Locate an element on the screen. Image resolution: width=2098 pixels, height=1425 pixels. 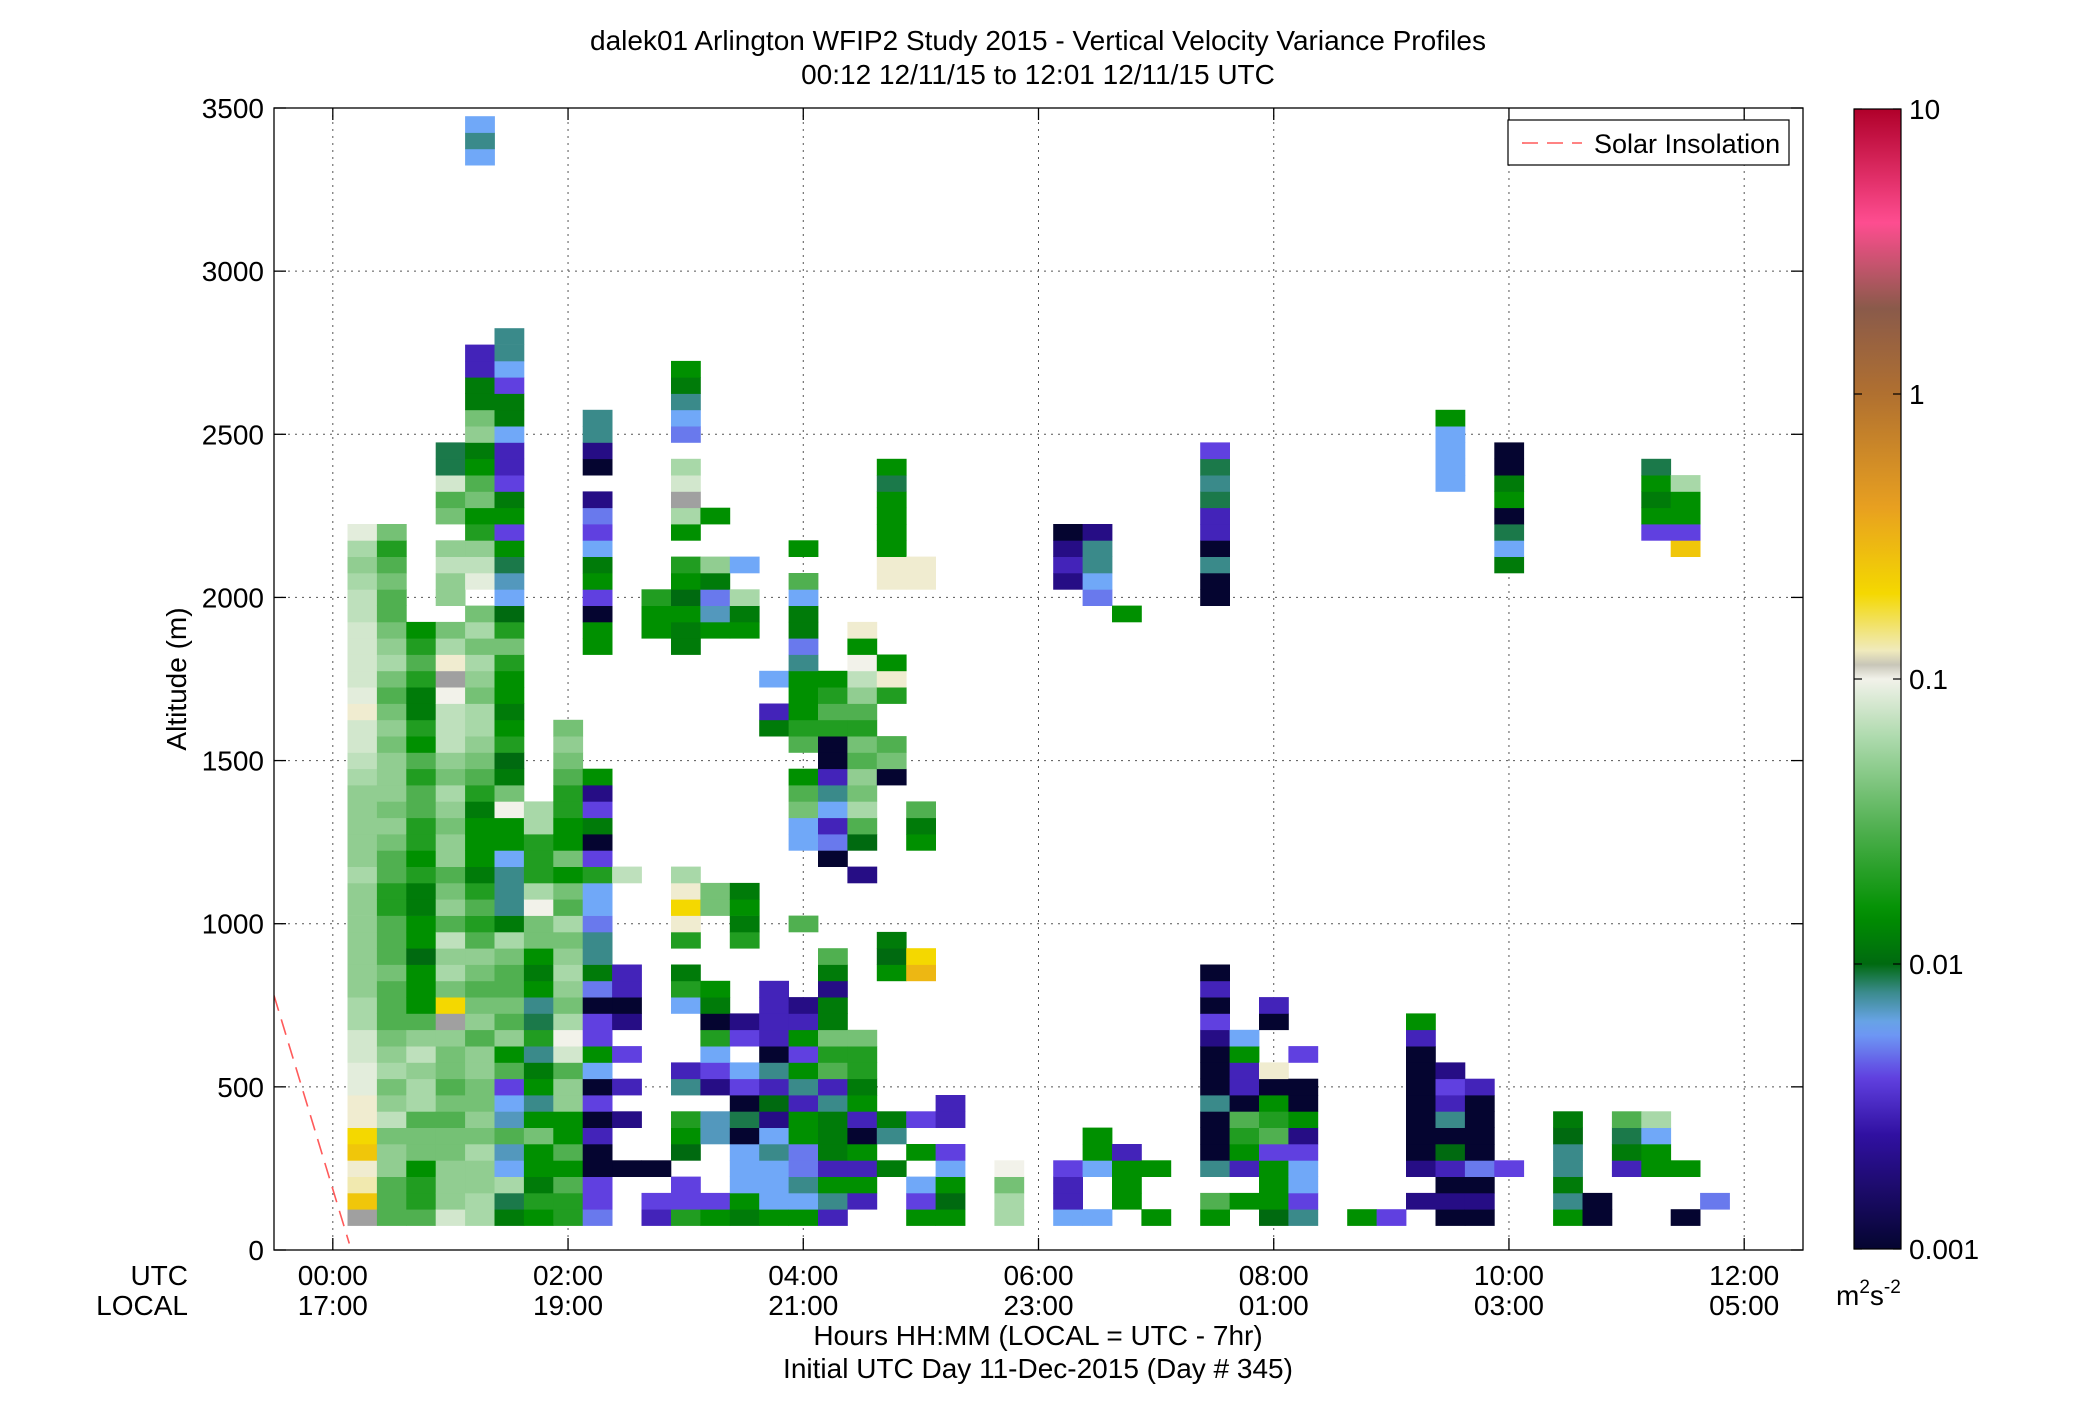
local-row-label: LOCAL is located at coordinates (142, 1305).